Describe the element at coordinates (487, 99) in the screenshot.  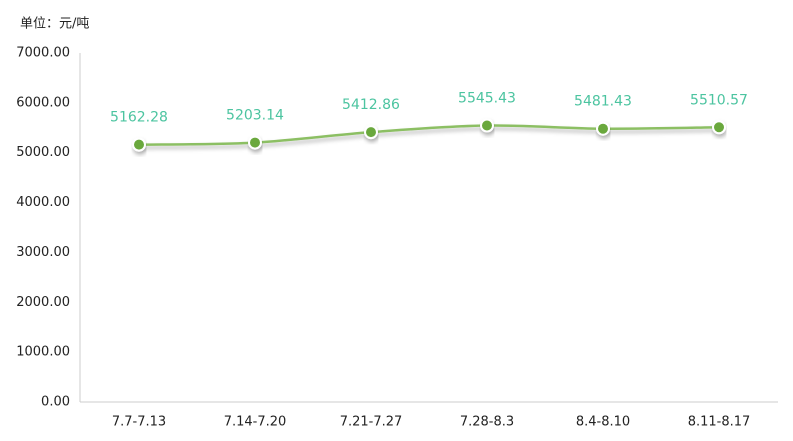
I see `value-label: 5545.43` at that location.